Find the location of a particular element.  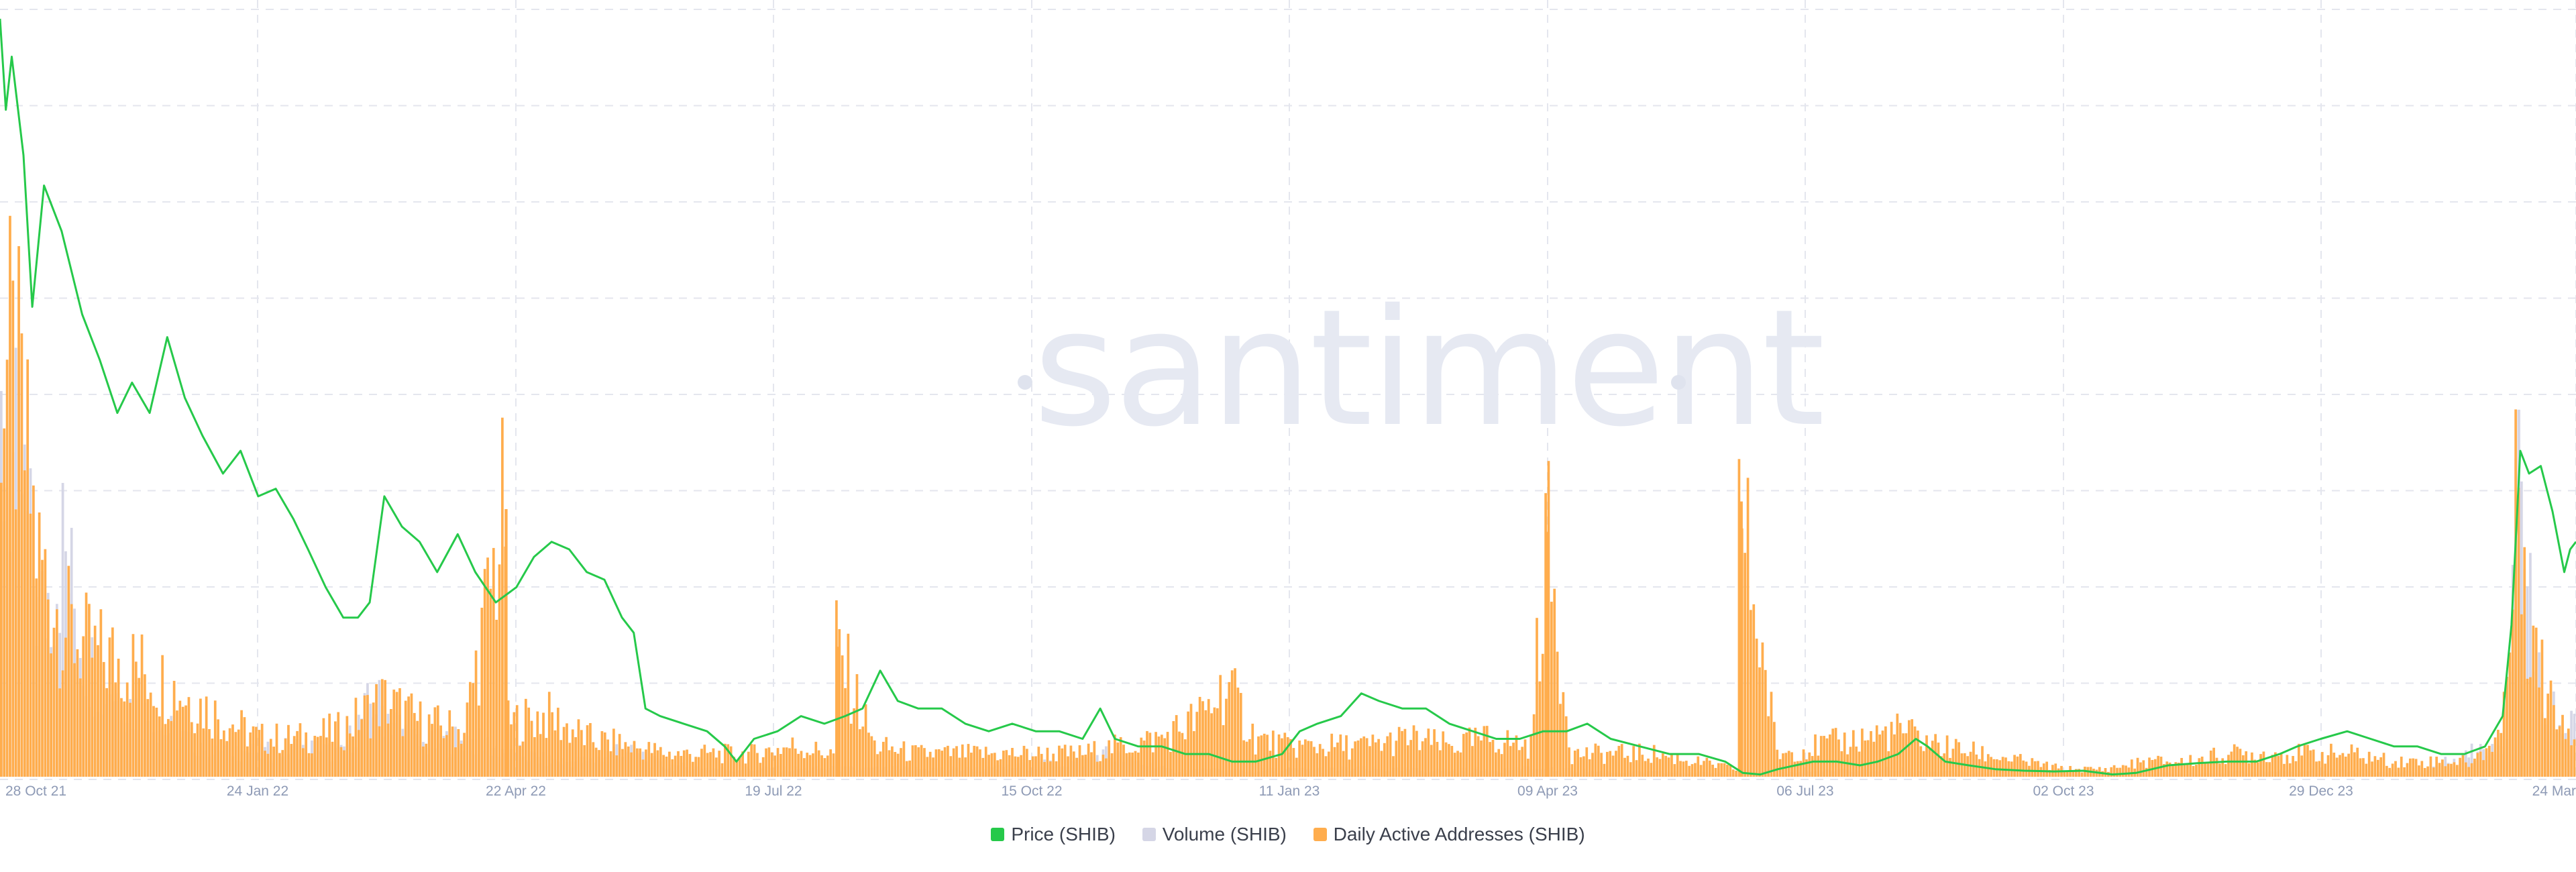

x-tick-label: 22 Apr 22 is located at coordinates (516, 791).